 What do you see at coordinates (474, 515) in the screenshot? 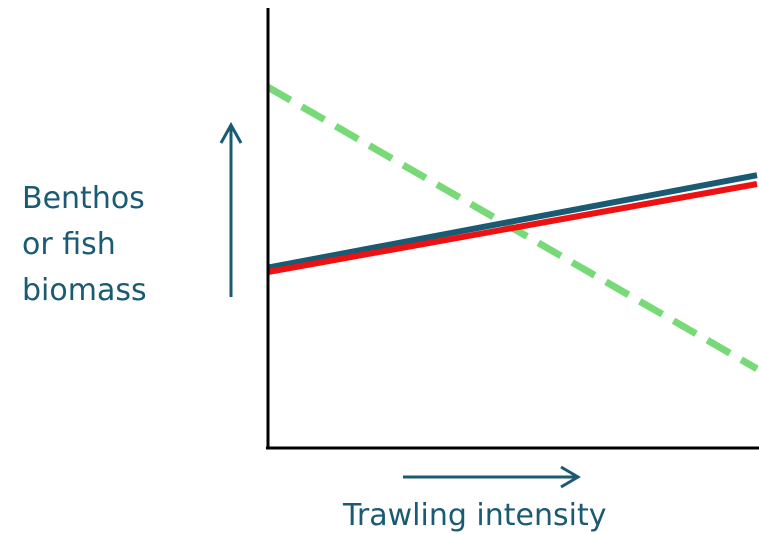
I see `x-axis-label: Trawling intensity` at bounding box center [474, 515].